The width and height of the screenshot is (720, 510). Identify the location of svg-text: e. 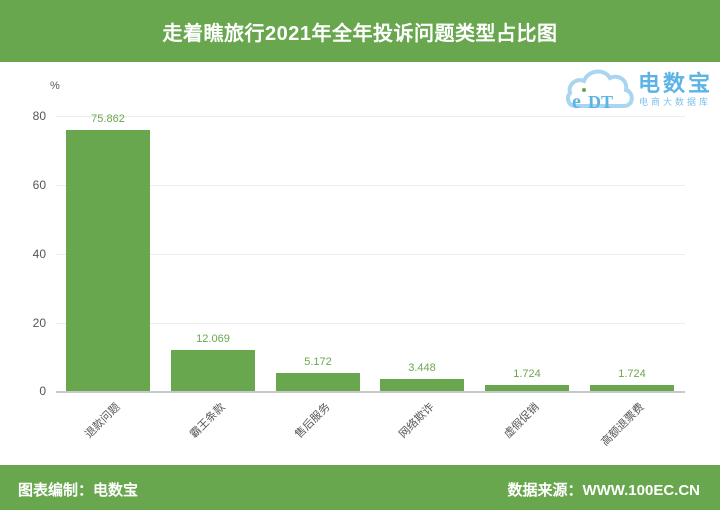
(576, 102).